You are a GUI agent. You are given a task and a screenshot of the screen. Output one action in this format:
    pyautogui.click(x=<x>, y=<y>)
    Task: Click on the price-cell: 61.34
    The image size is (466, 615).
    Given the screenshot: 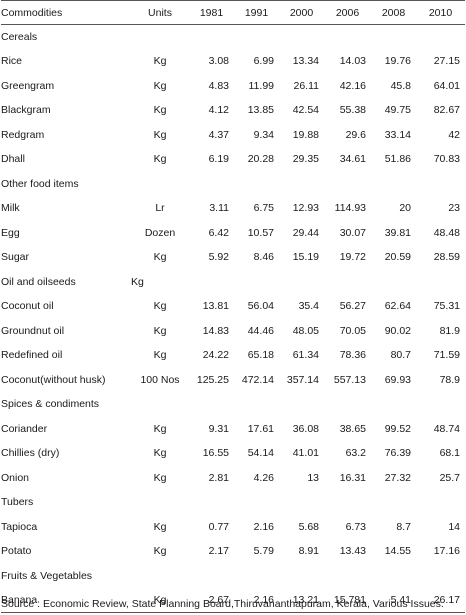 What is the action you would take?
    pyautogui.click(x=305, y=355)
    